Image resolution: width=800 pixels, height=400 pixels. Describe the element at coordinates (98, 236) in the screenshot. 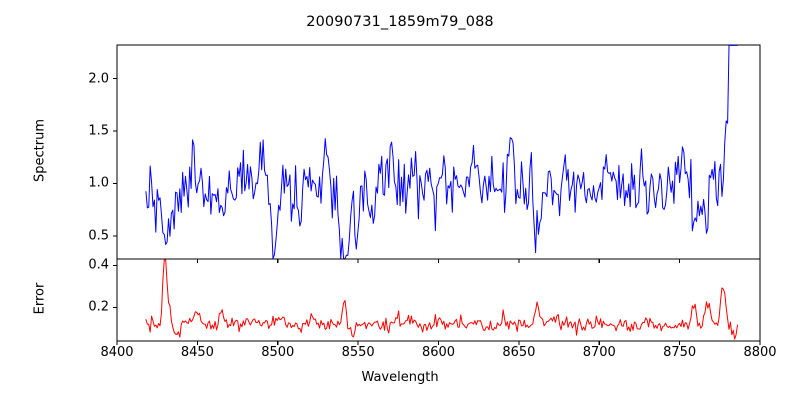

I see `y-tick-label: 0.5` at that location.